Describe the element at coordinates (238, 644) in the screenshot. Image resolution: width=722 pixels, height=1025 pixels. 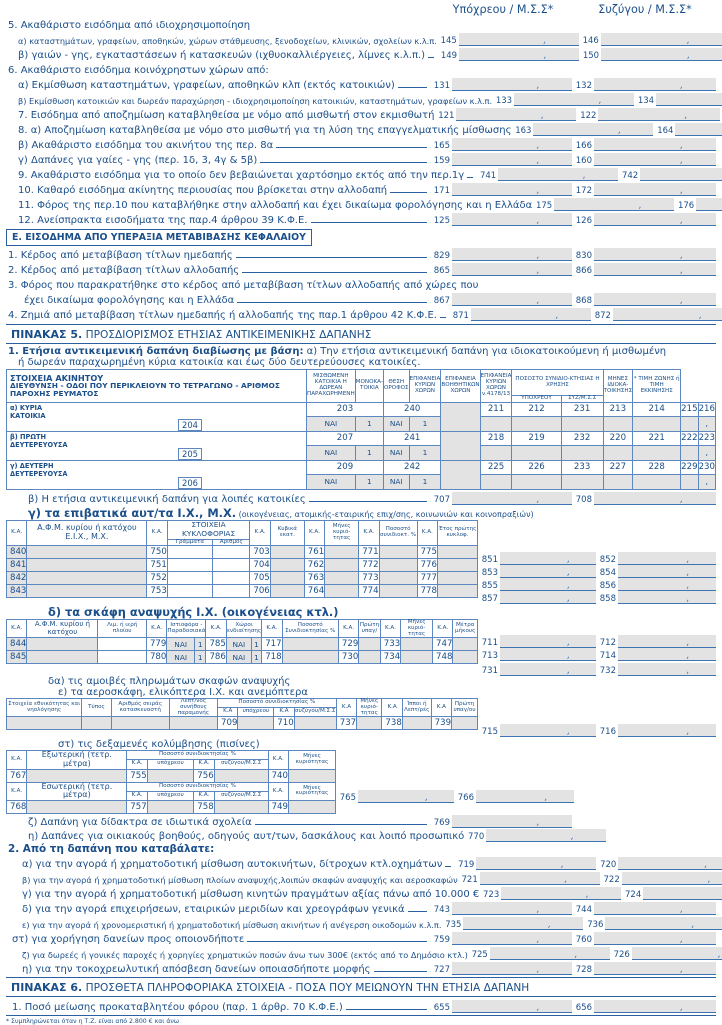
I see `cabin-yes-cell: ΝΑΙ` at that location.